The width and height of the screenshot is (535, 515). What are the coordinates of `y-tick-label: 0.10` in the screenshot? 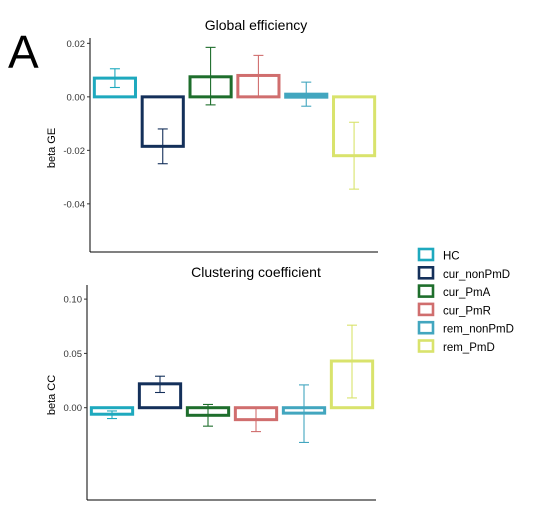 It's located at (73, 300).